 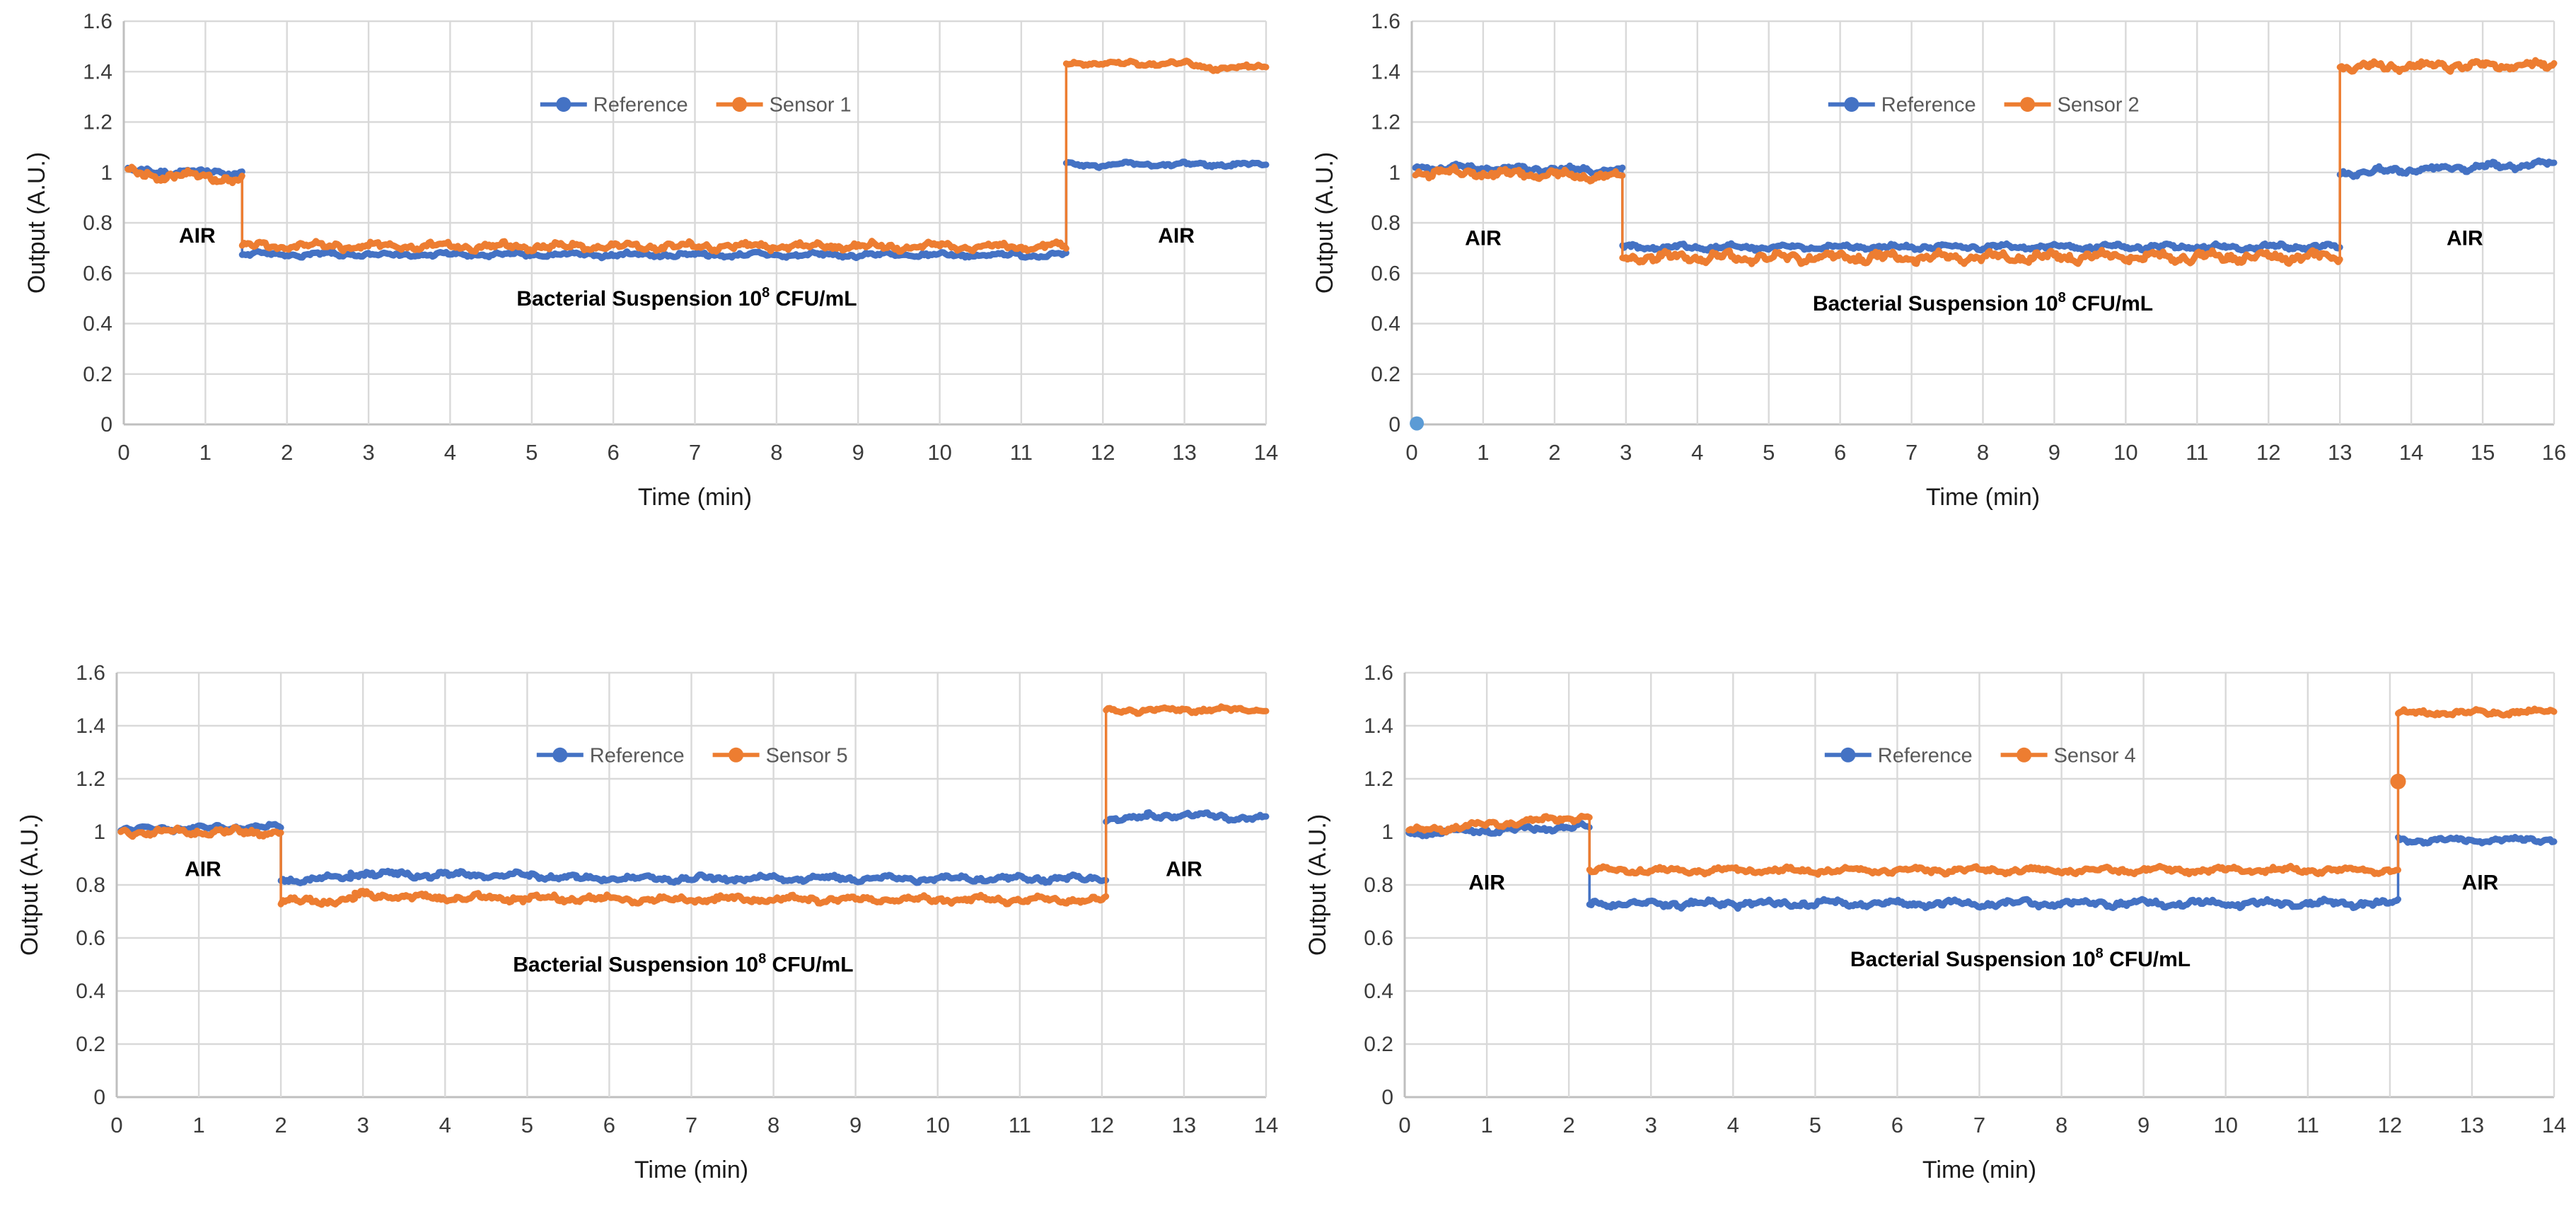 I want to click on y-tick-label: 1.6, so click(x=90, y=673).